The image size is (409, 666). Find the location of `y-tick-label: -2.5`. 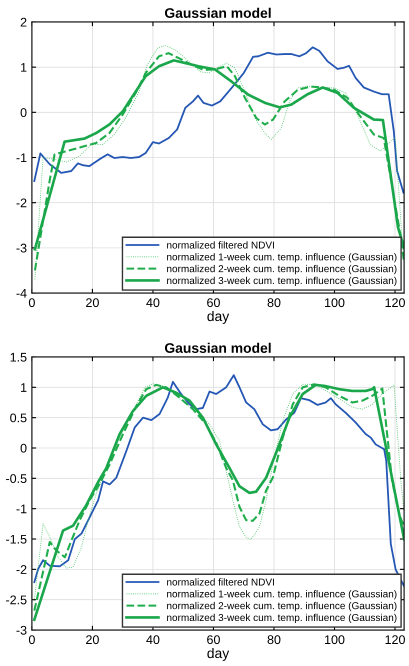

y-tick-label: -2.5 is located at coordinates (16, 599).